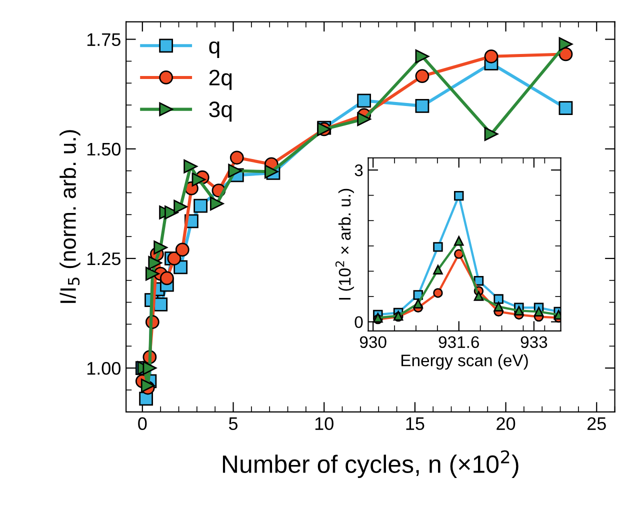 The width and height of the screenshot is (621, 506). What do you see at coordinates (103, 149) in the screenshot?
I see `y-tick-label: 1.50` at bounding box center [103, 149].